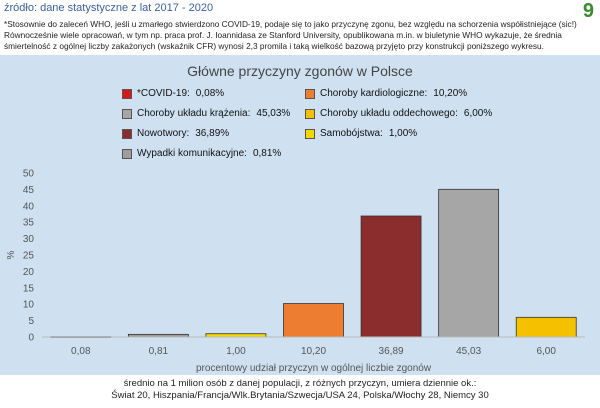  What do you see at coordinates (210, 93) in the screenshot?
I see `legend-value: 0,08%` at bounding box center [210, 93].